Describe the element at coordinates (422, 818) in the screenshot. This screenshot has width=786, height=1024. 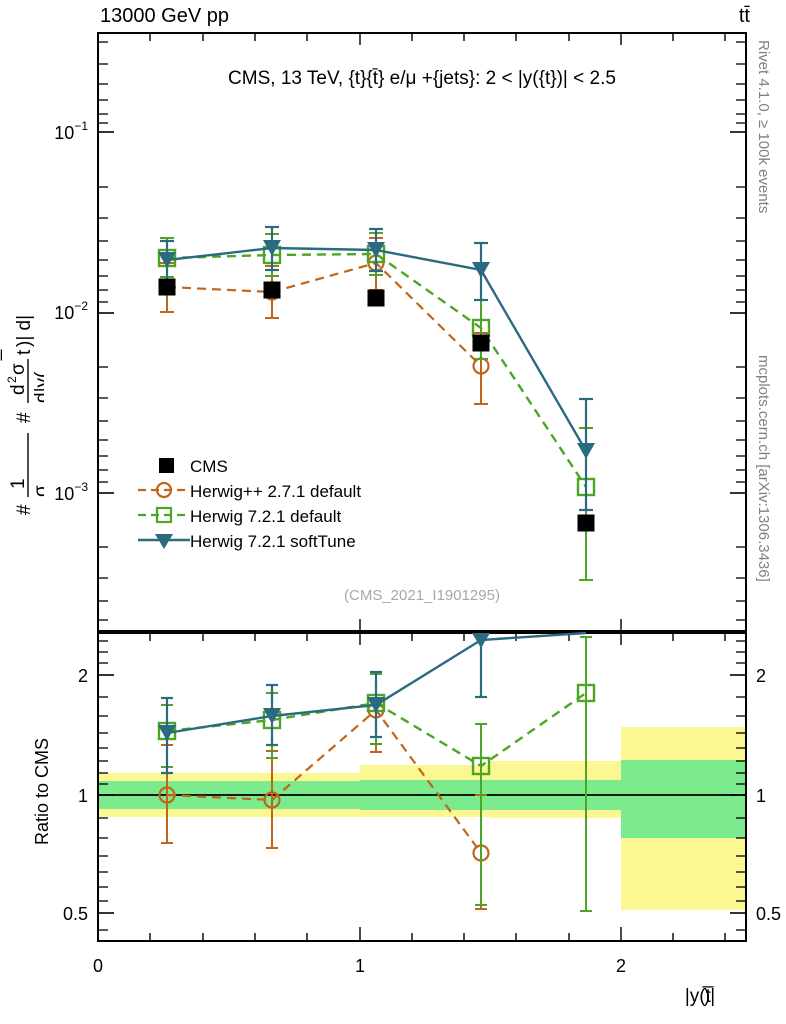
I see `ratio-uncertainty-bands` at that location.